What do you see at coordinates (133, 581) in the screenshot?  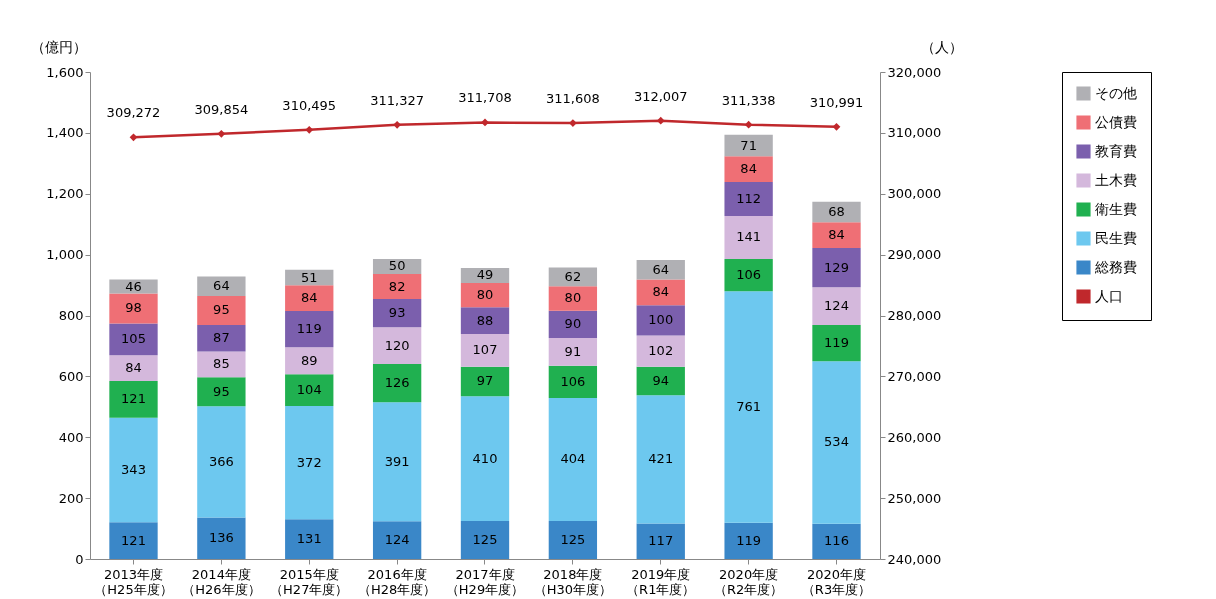 I see `x-tick-label: 2013年度（H25年度）` at bounding box center [133, 581].